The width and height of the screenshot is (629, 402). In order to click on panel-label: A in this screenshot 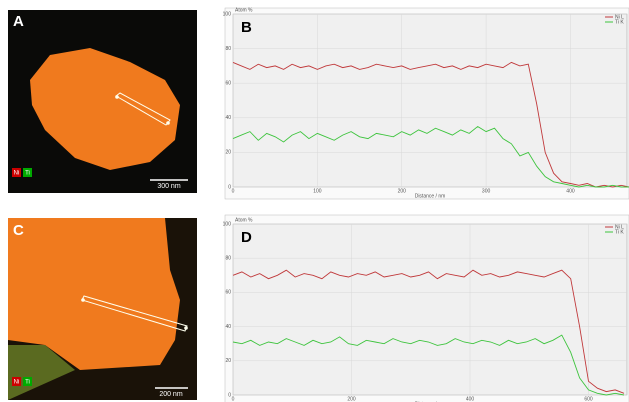, I will do `click(18, 21)`.